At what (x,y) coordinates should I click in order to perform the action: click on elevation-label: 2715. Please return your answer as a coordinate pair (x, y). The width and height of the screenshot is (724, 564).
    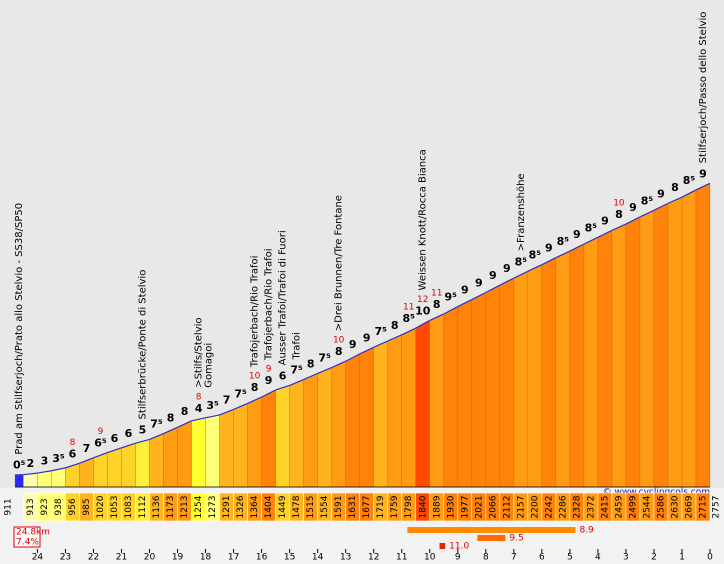
    Looking at the image, I should click on (703, 507).